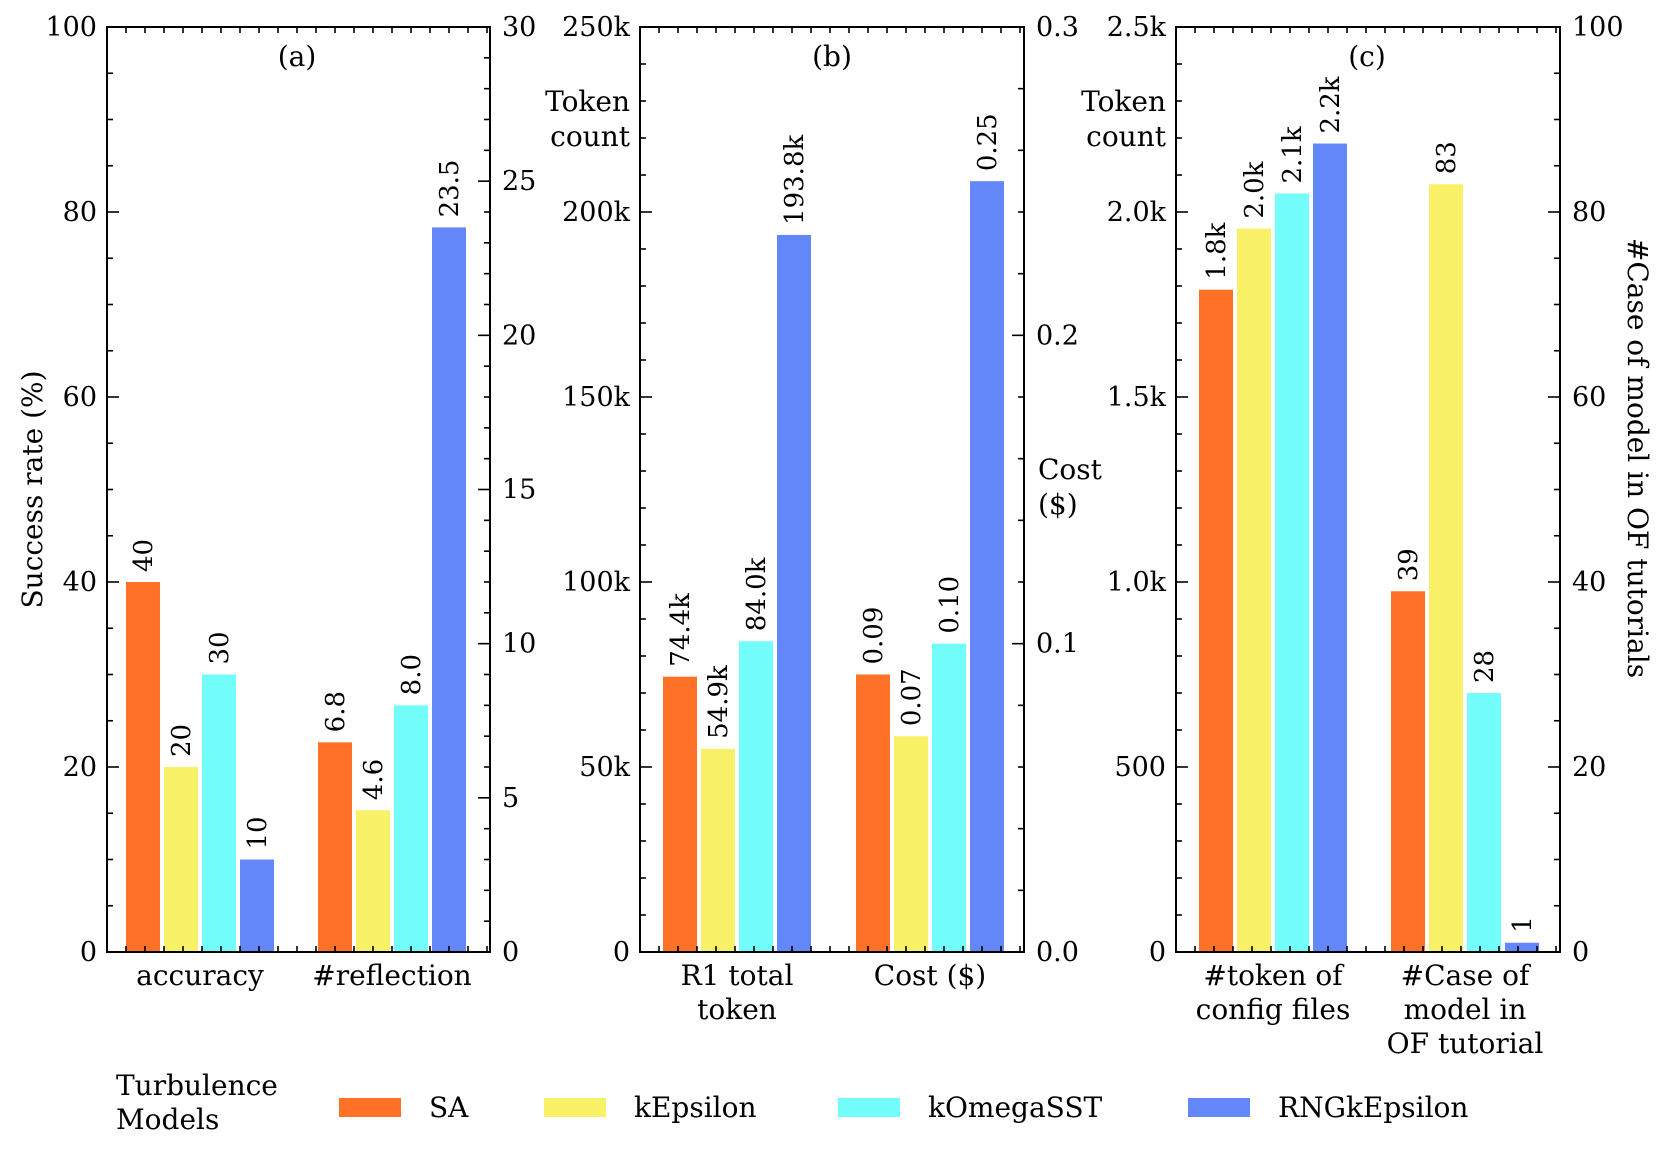  I want to click on left-tick-label: 2.5k, so click(1137, 27).